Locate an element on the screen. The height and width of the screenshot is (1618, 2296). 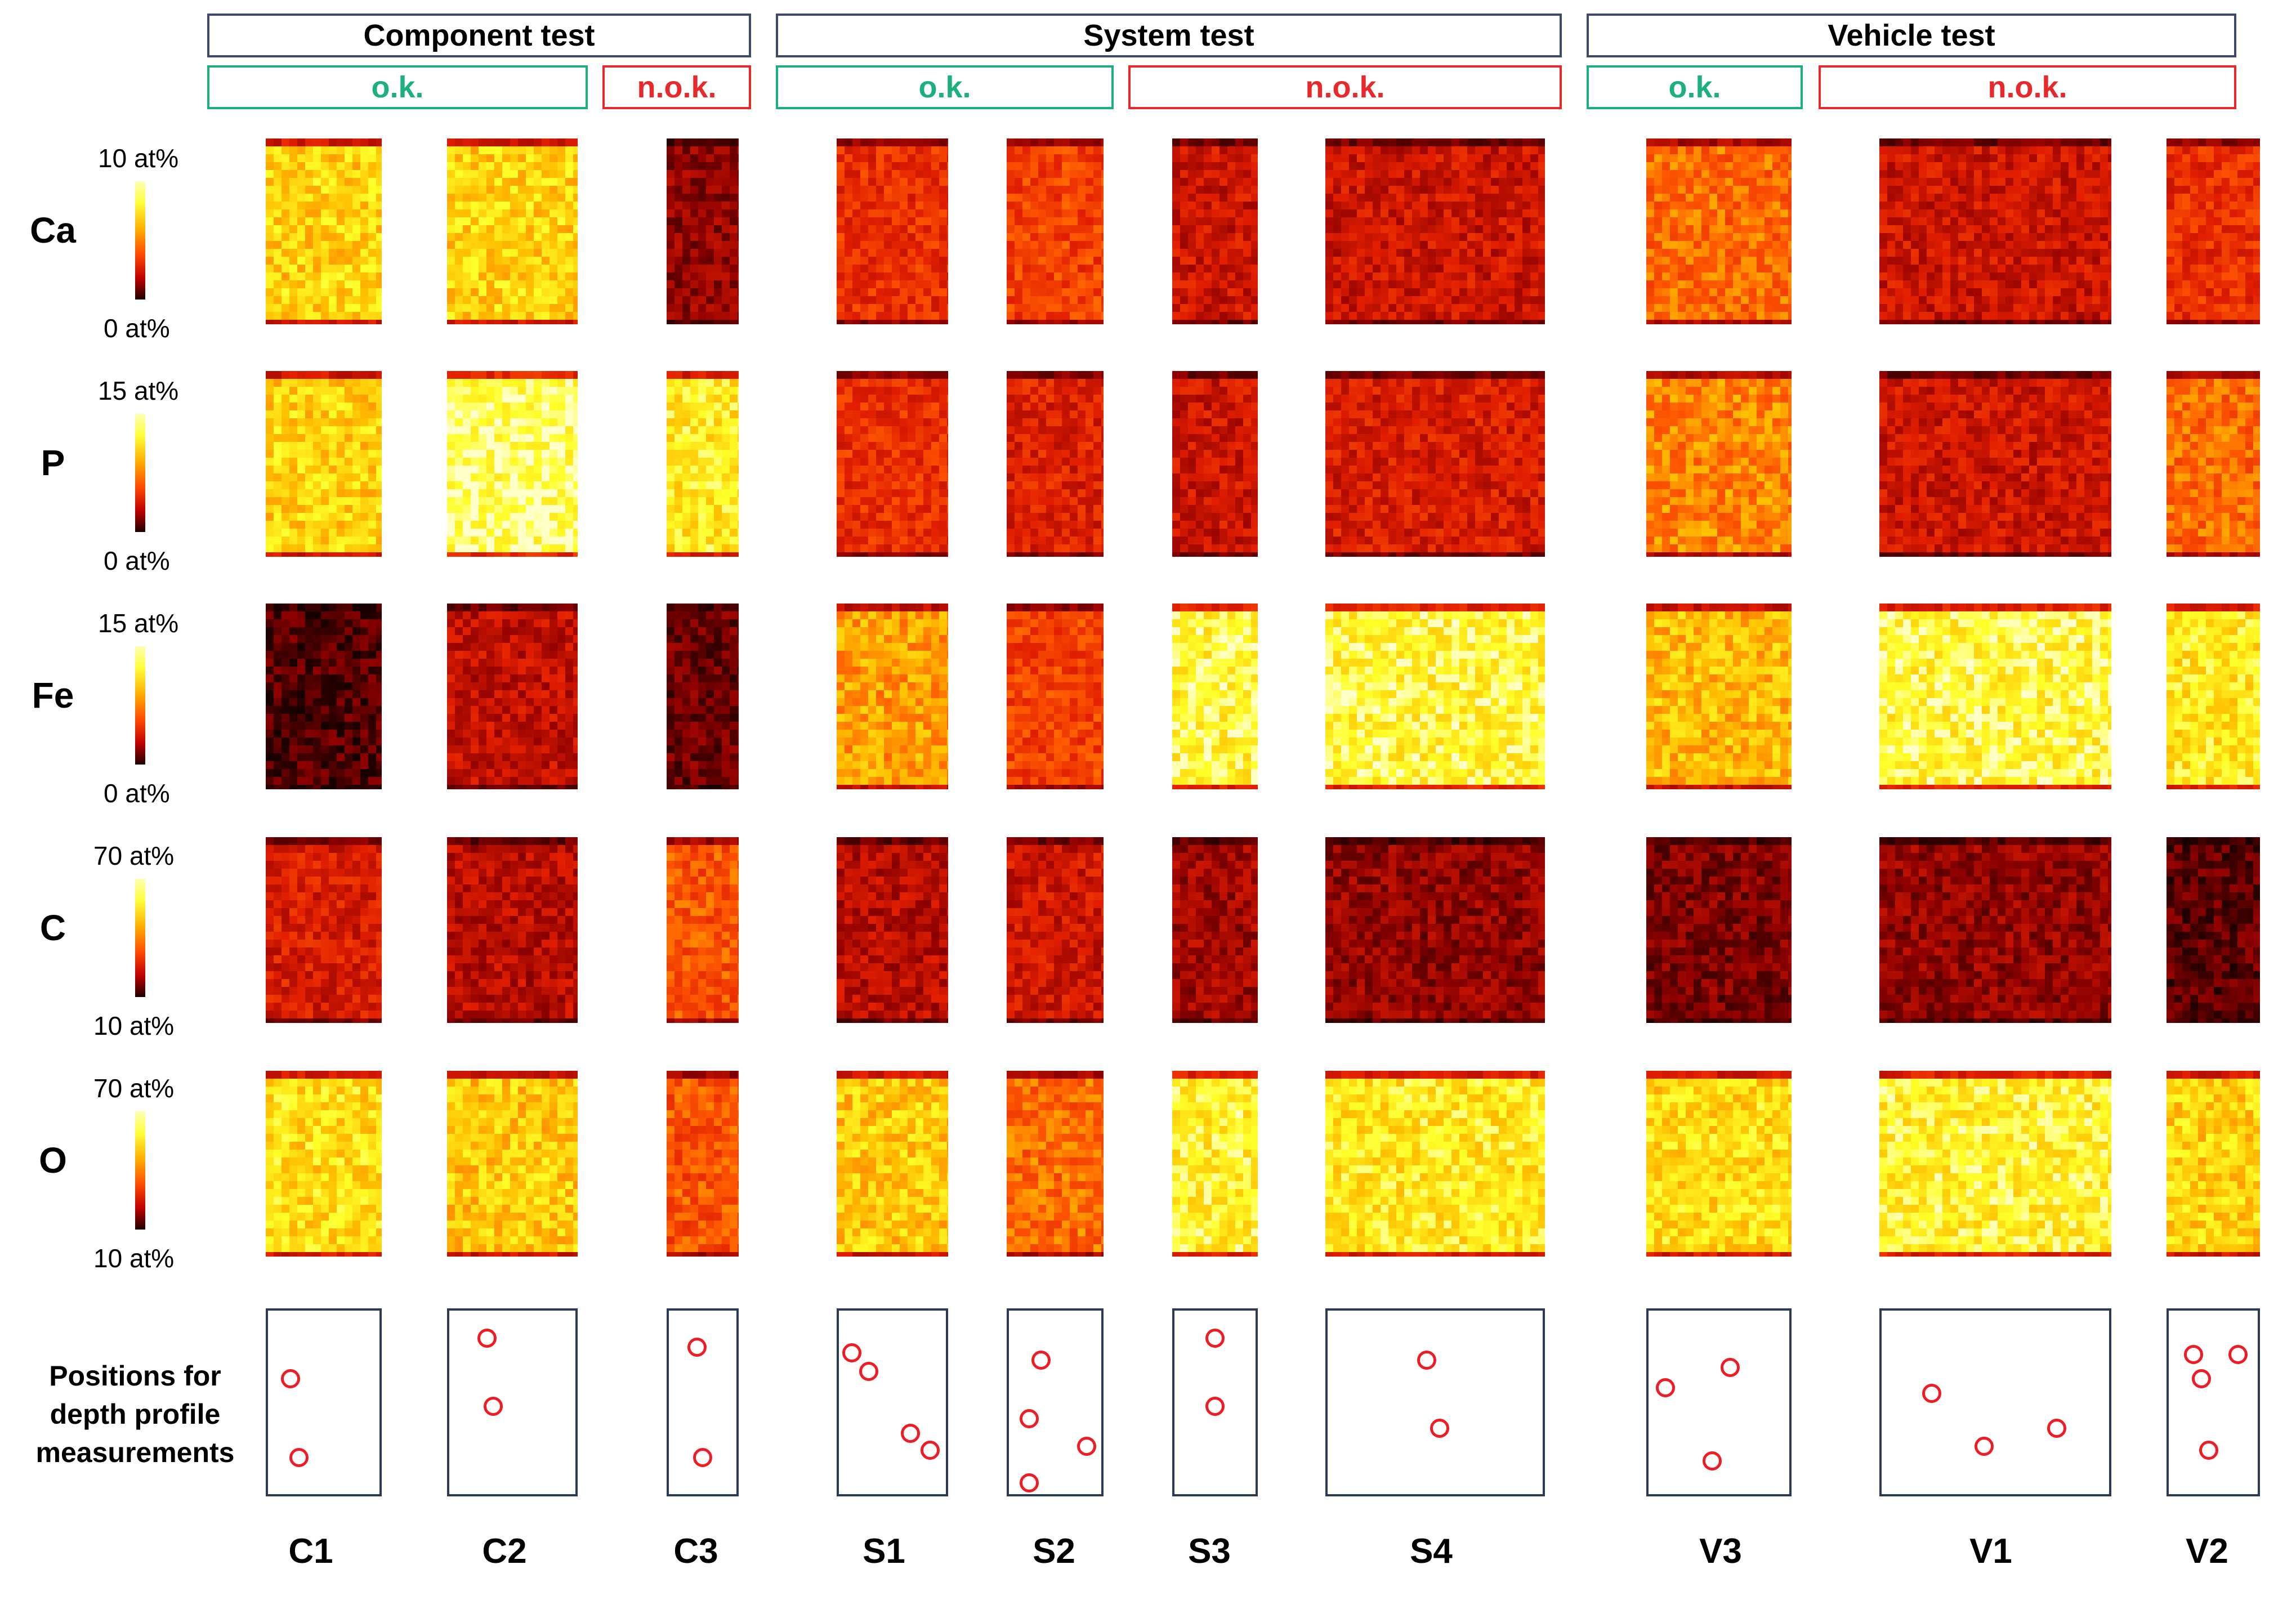
map-p-c3 is located at coordinates (703, 464).